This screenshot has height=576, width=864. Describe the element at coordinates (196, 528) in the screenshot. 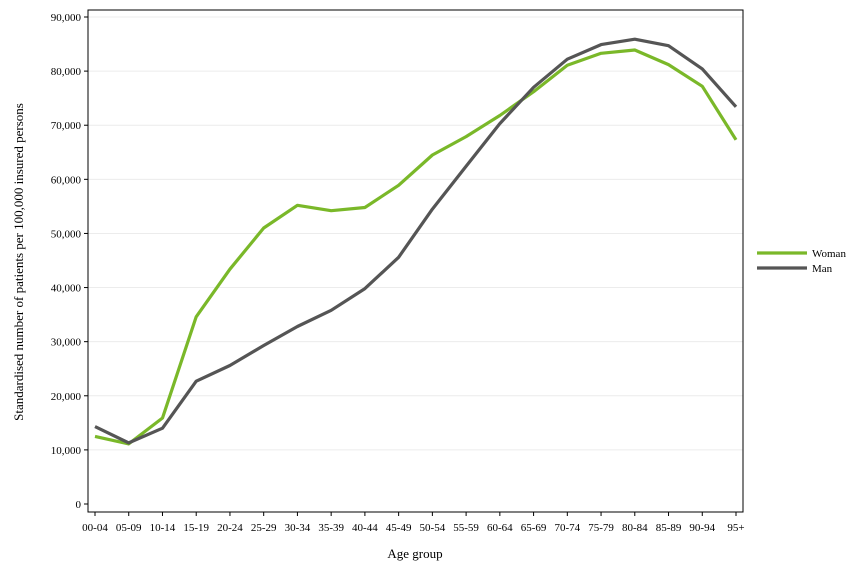

I see `x-tick-label: 15-19` at that location.